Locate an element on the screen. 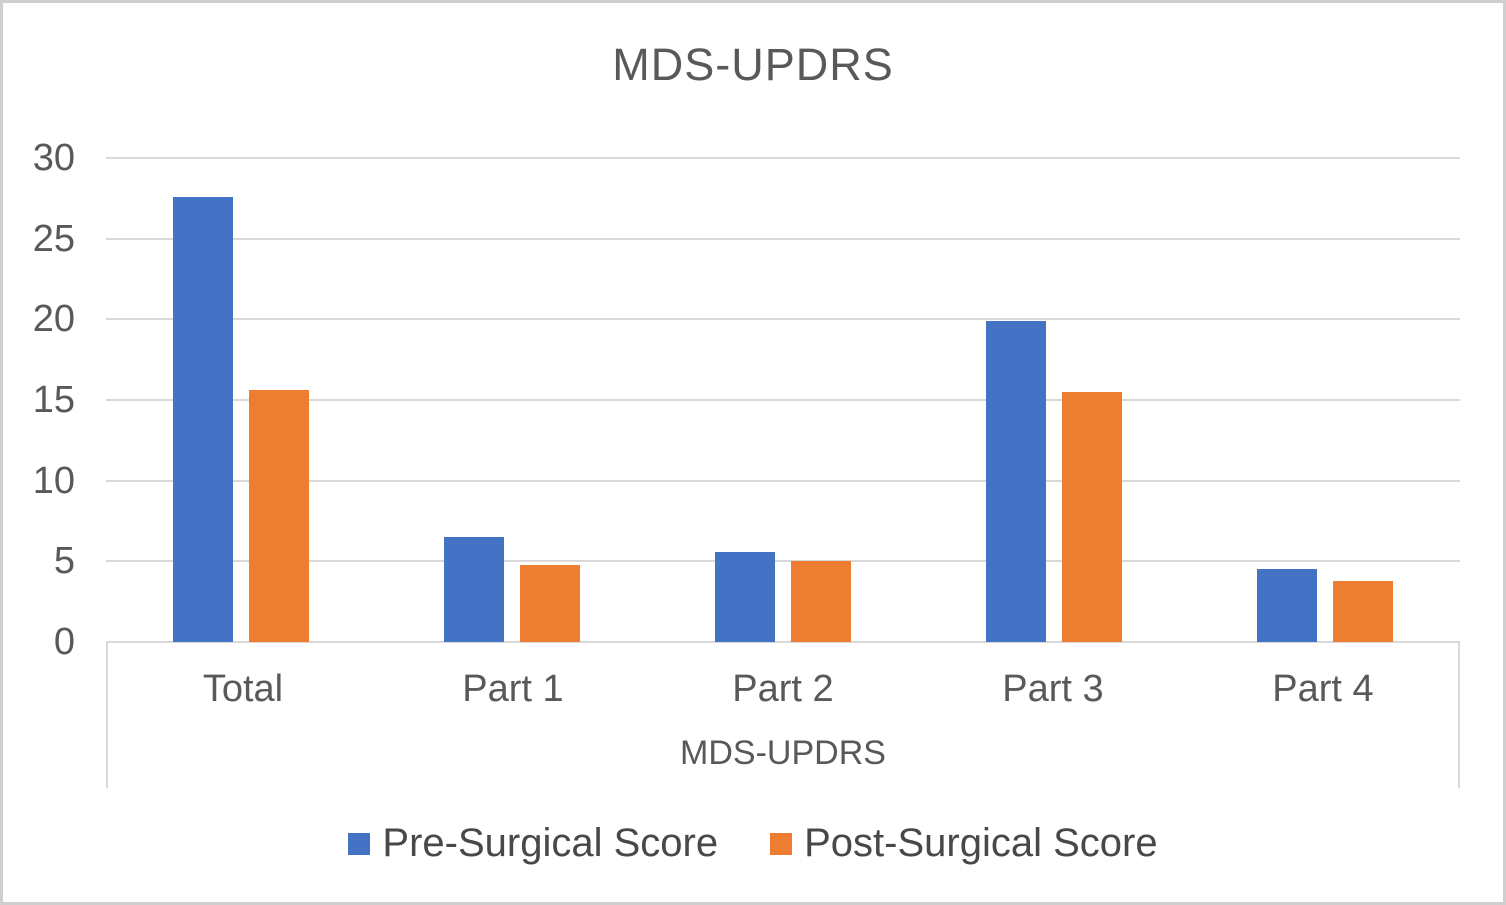 The height and width of the screenshot is (905, 1506). legend-item-pre-surgical-score: Pre-Surgical Score is located at coordinates (533, 843).